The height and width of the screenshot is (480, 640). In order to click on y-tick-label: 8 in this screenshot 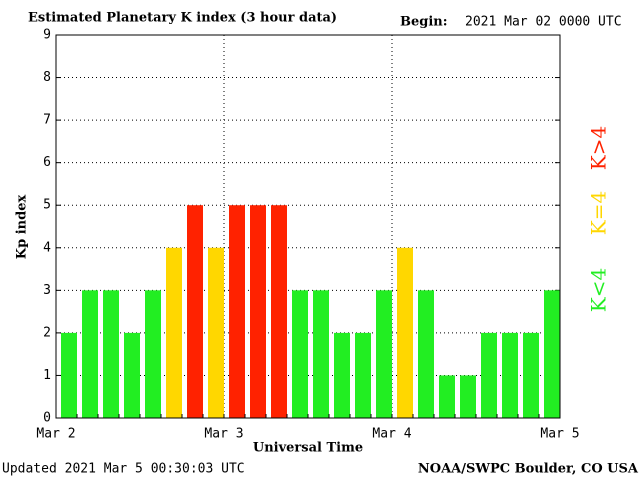, I will do `click(47, 77)`.